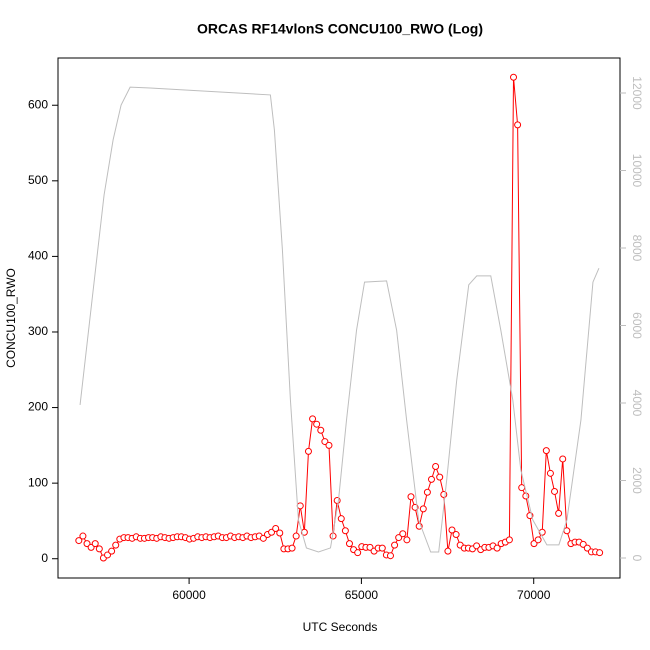  I want to click on y-tick-label: 0, so click(44, 558).